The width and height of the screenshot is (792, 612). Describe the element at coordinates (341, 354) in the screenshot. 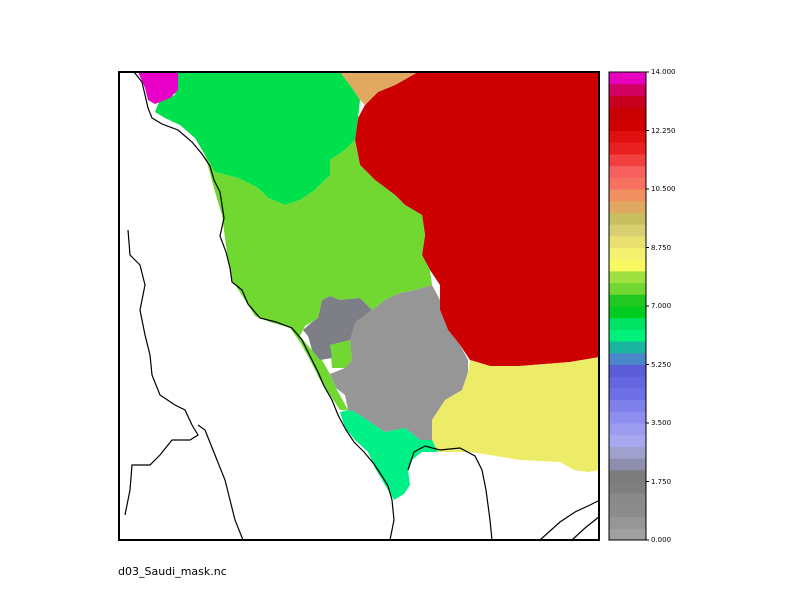

I see `lightgreen-sliver` at that location.